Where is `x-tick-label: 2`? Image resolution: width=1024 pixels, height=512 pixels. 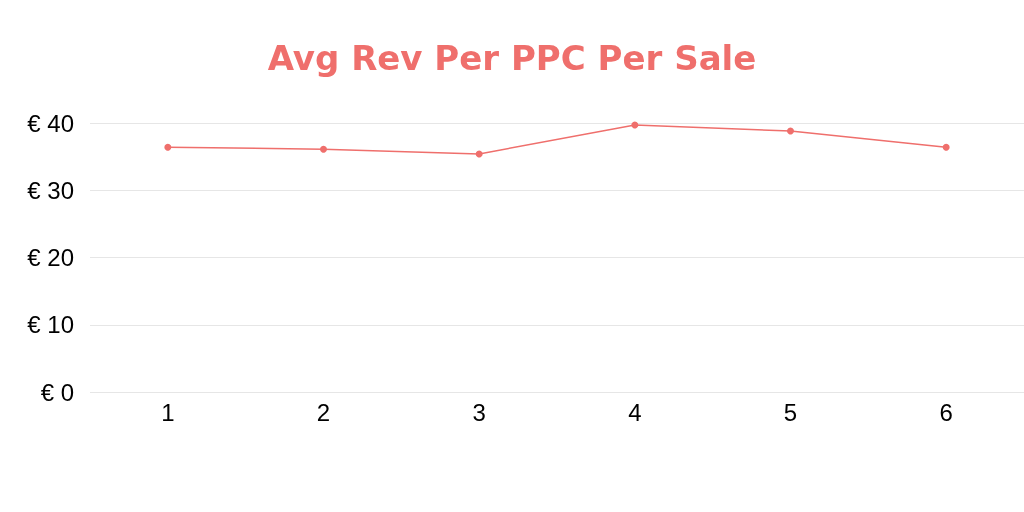
x-tick-label: 2 is located at coordinates (323, 412).